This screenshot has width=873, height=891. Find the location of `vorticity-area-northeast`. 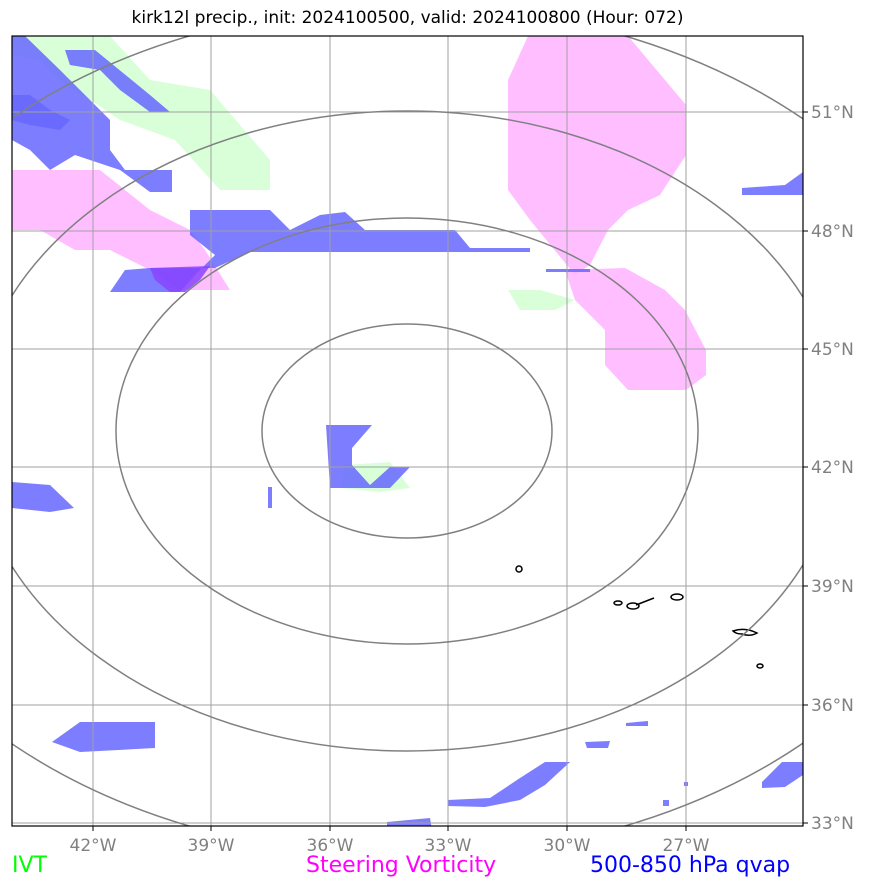

vorticity-area-northeast is located at coordinates (597, 155).